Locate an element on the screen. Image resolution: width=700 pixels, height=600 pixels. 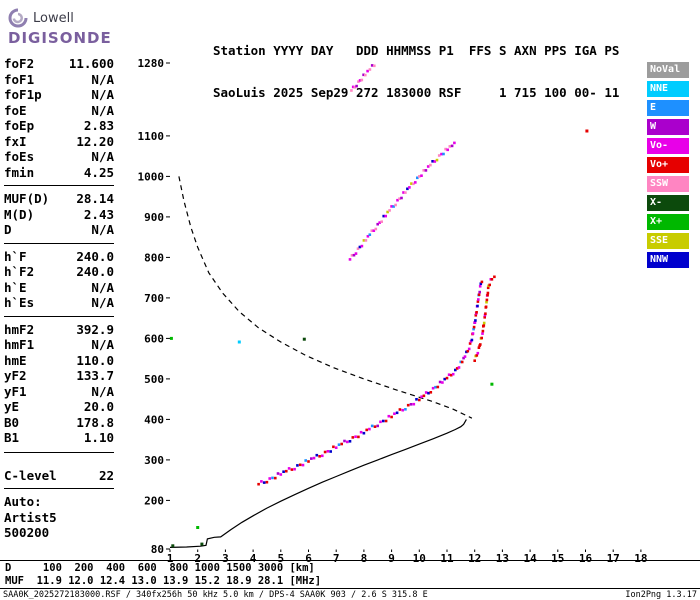
legend-item-x: X- is located at coordinates (668, 203).